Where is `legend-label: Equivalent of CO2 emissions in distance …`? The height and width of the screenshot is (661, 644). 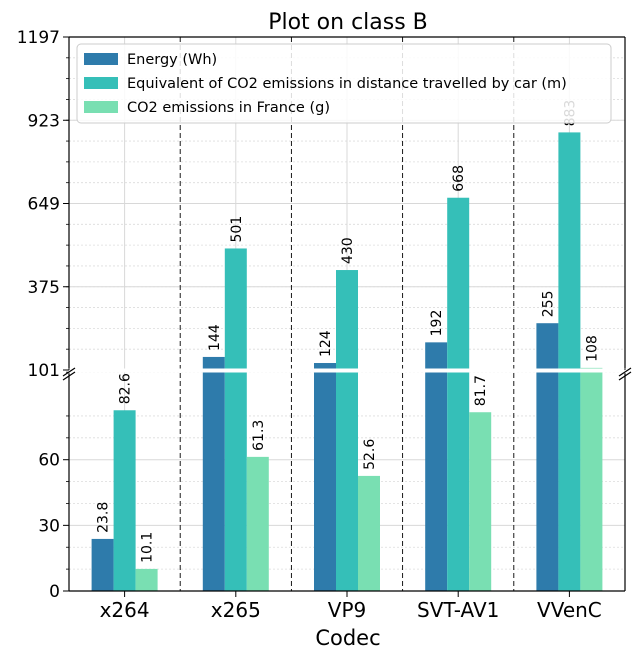
legend-label: Equivalent of CO2 emissions in distance … is located at coordinates (347, 84).